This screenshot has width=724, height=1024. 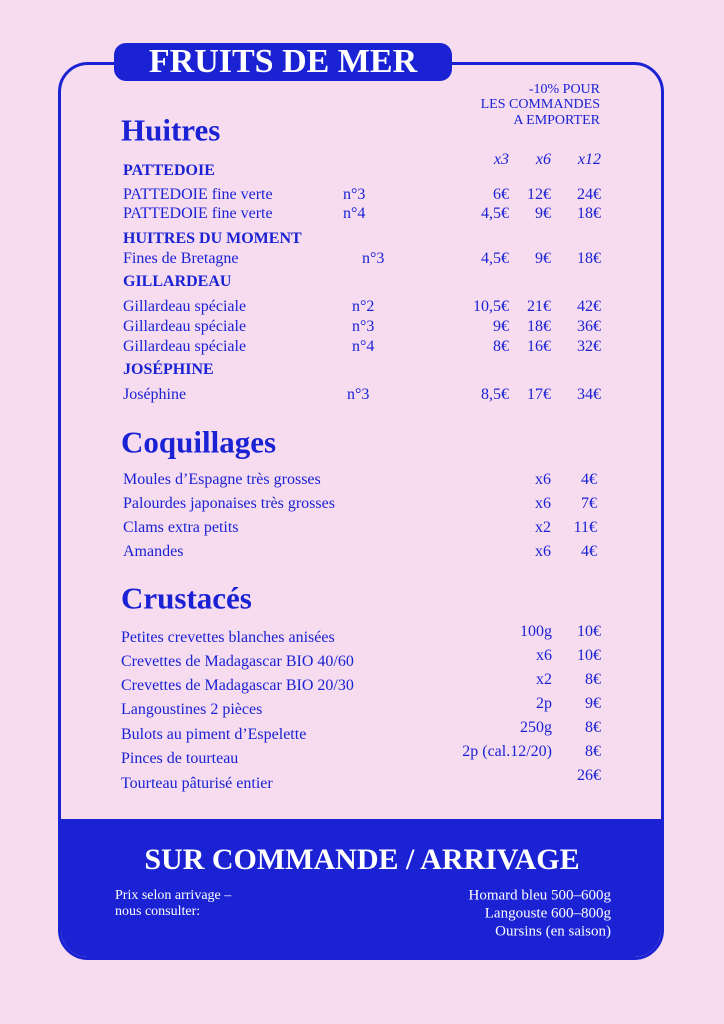 I want to click on item-price: 11€, so click(x=585, y=527).